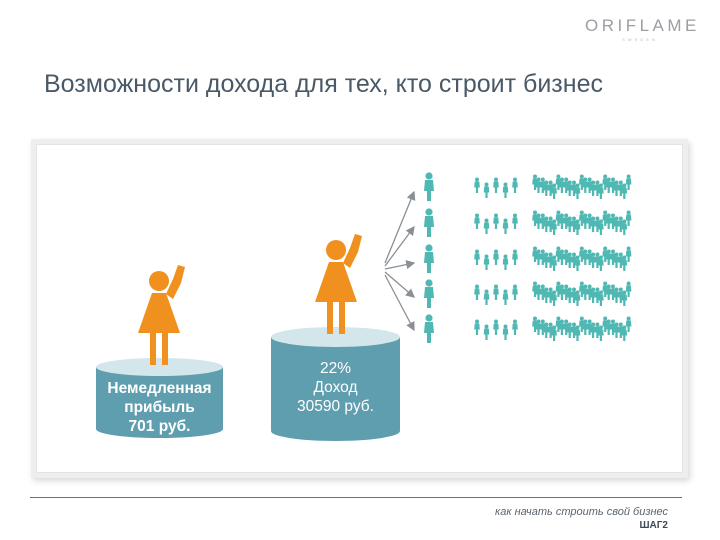 The width and height of the screenshot is (720, 540). I want to click on cylinder-right-line2: Доход, so click(335, 387).